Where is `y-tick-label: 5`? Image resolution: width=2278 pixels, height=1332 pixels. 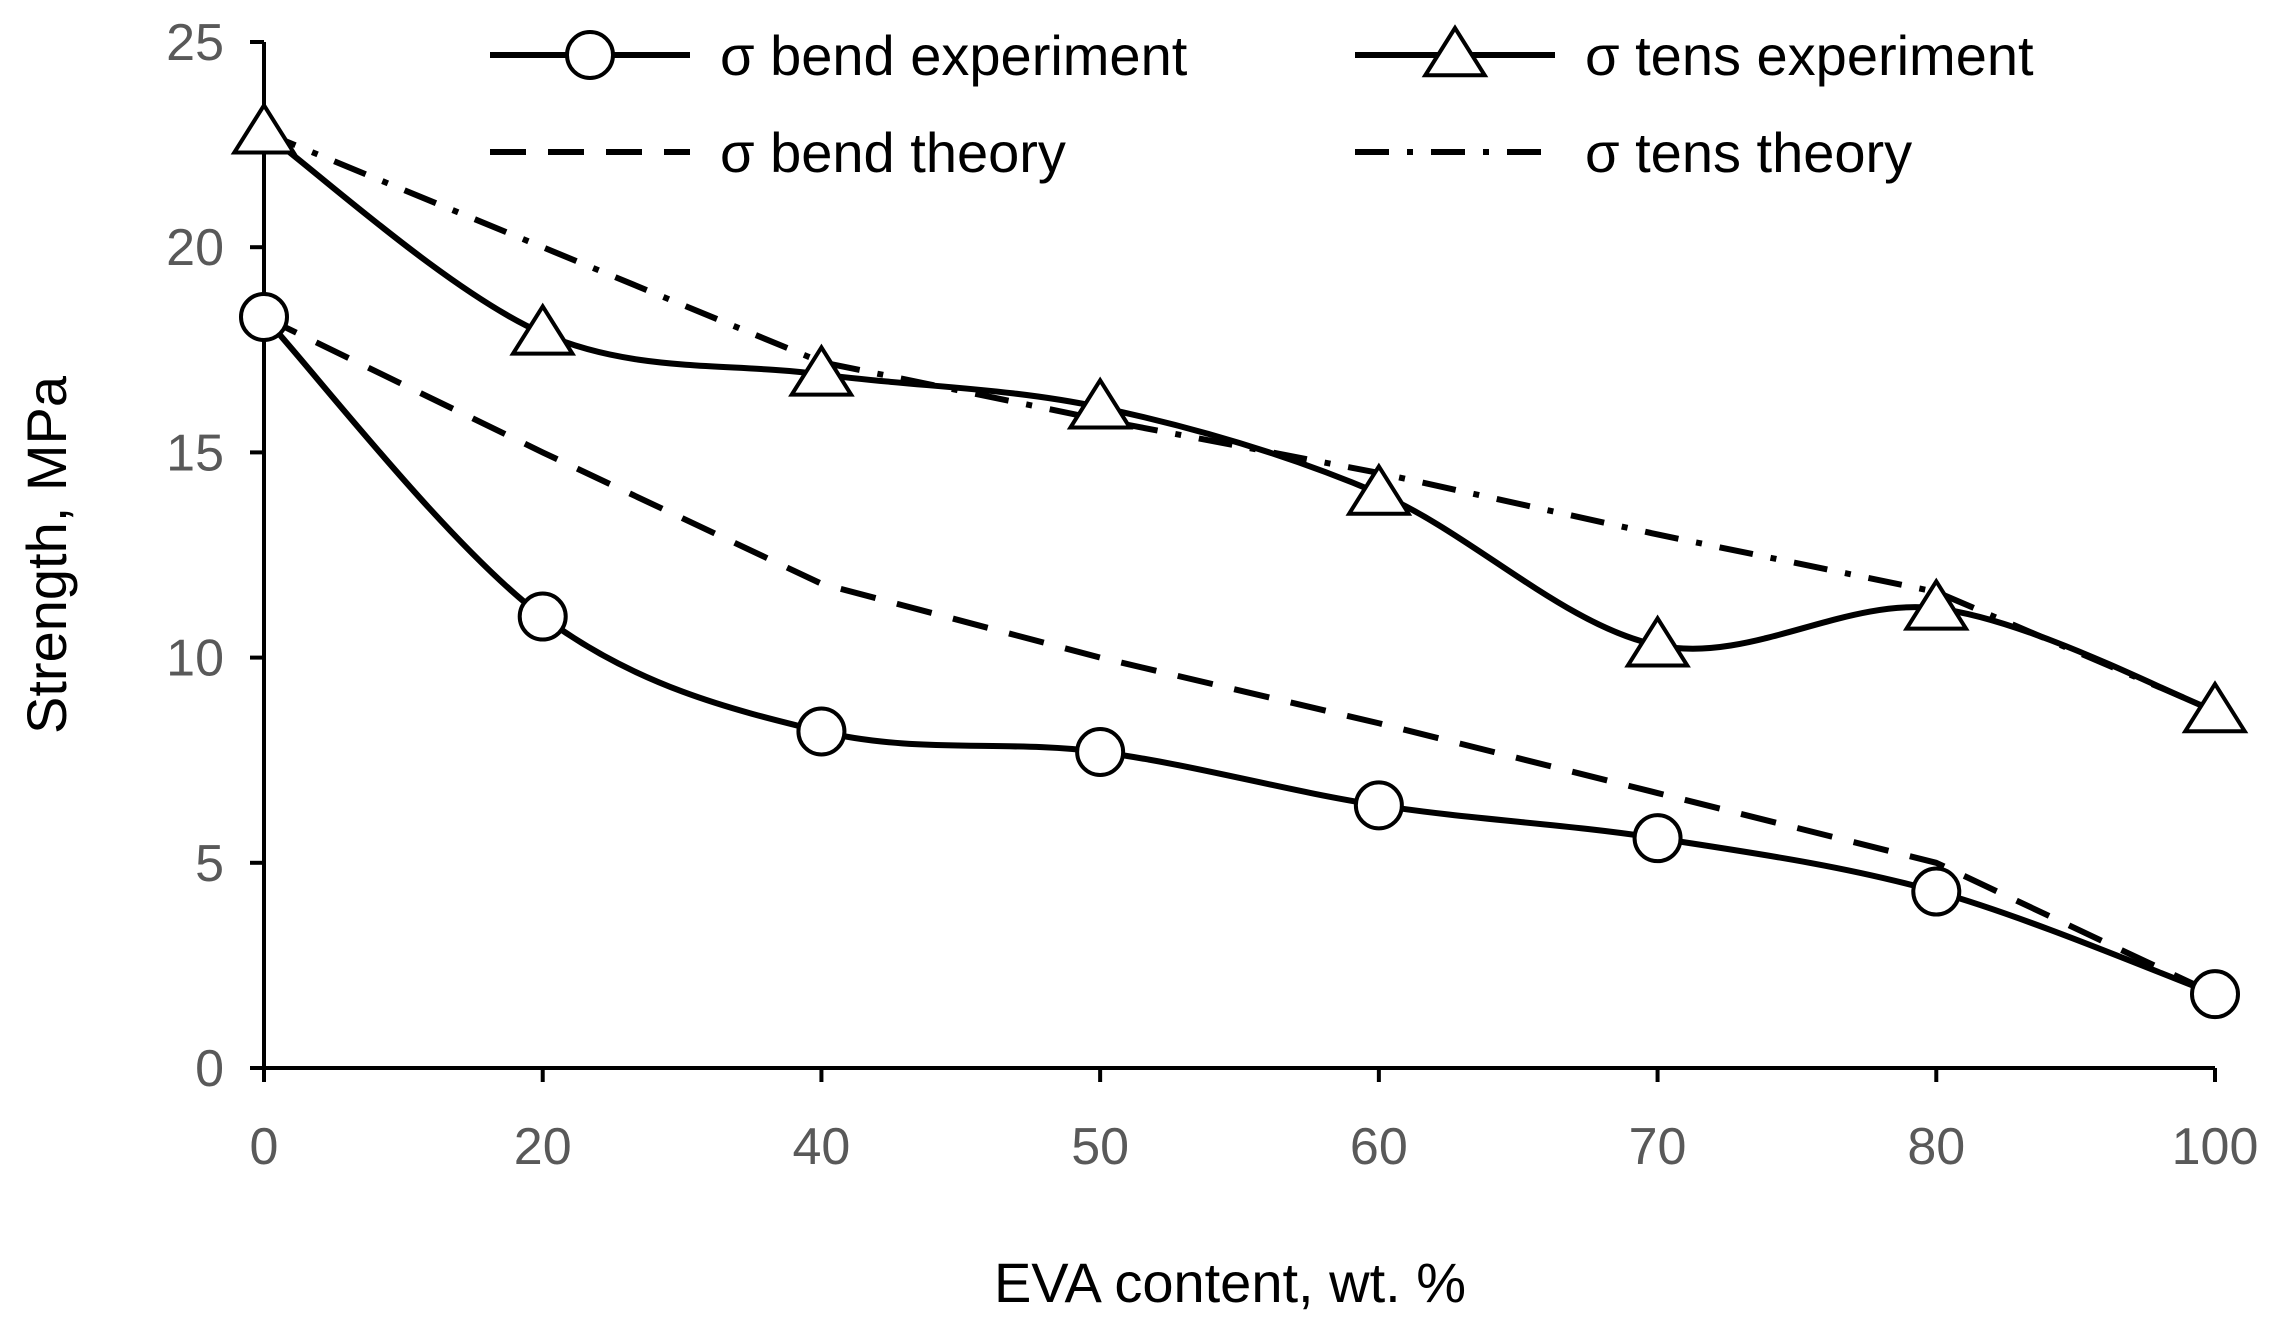 y-tick-label: 5 is located at coordinates (209, 864).